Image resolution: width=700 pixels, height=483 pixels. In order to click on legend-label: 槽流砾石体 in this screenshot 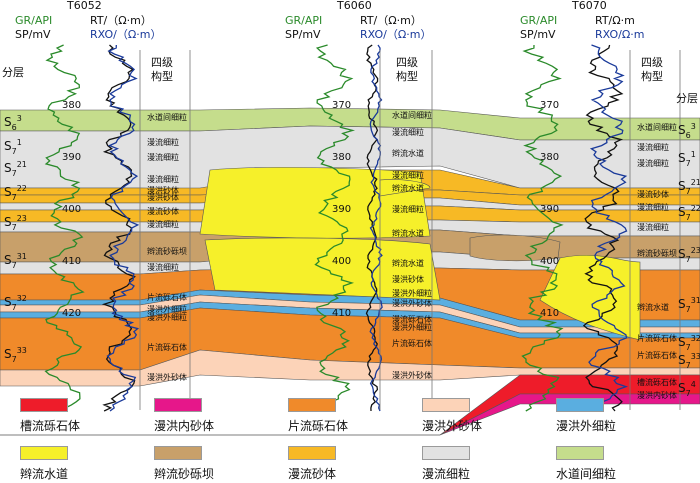, I will do `click(50, 426)`.